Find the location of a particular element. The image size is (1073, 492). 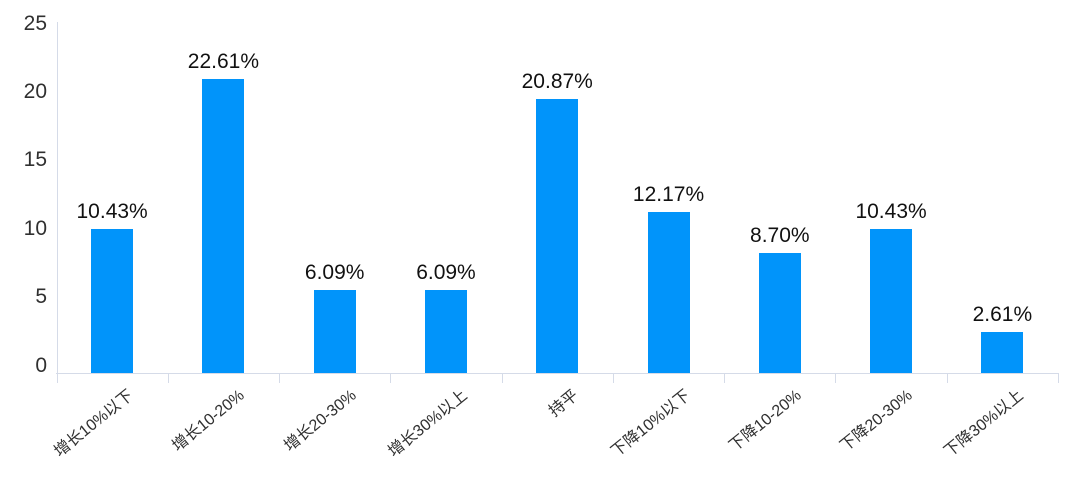

bar-value-label: 20.87% is located at coordinates (557, 82).